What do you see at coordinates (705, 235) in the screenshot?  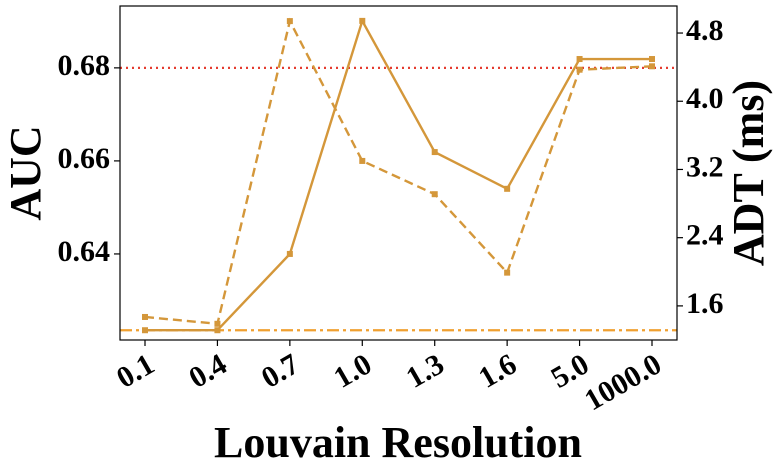 I see `y2-tick-label: 2.4` at bounding box center [705, 235].